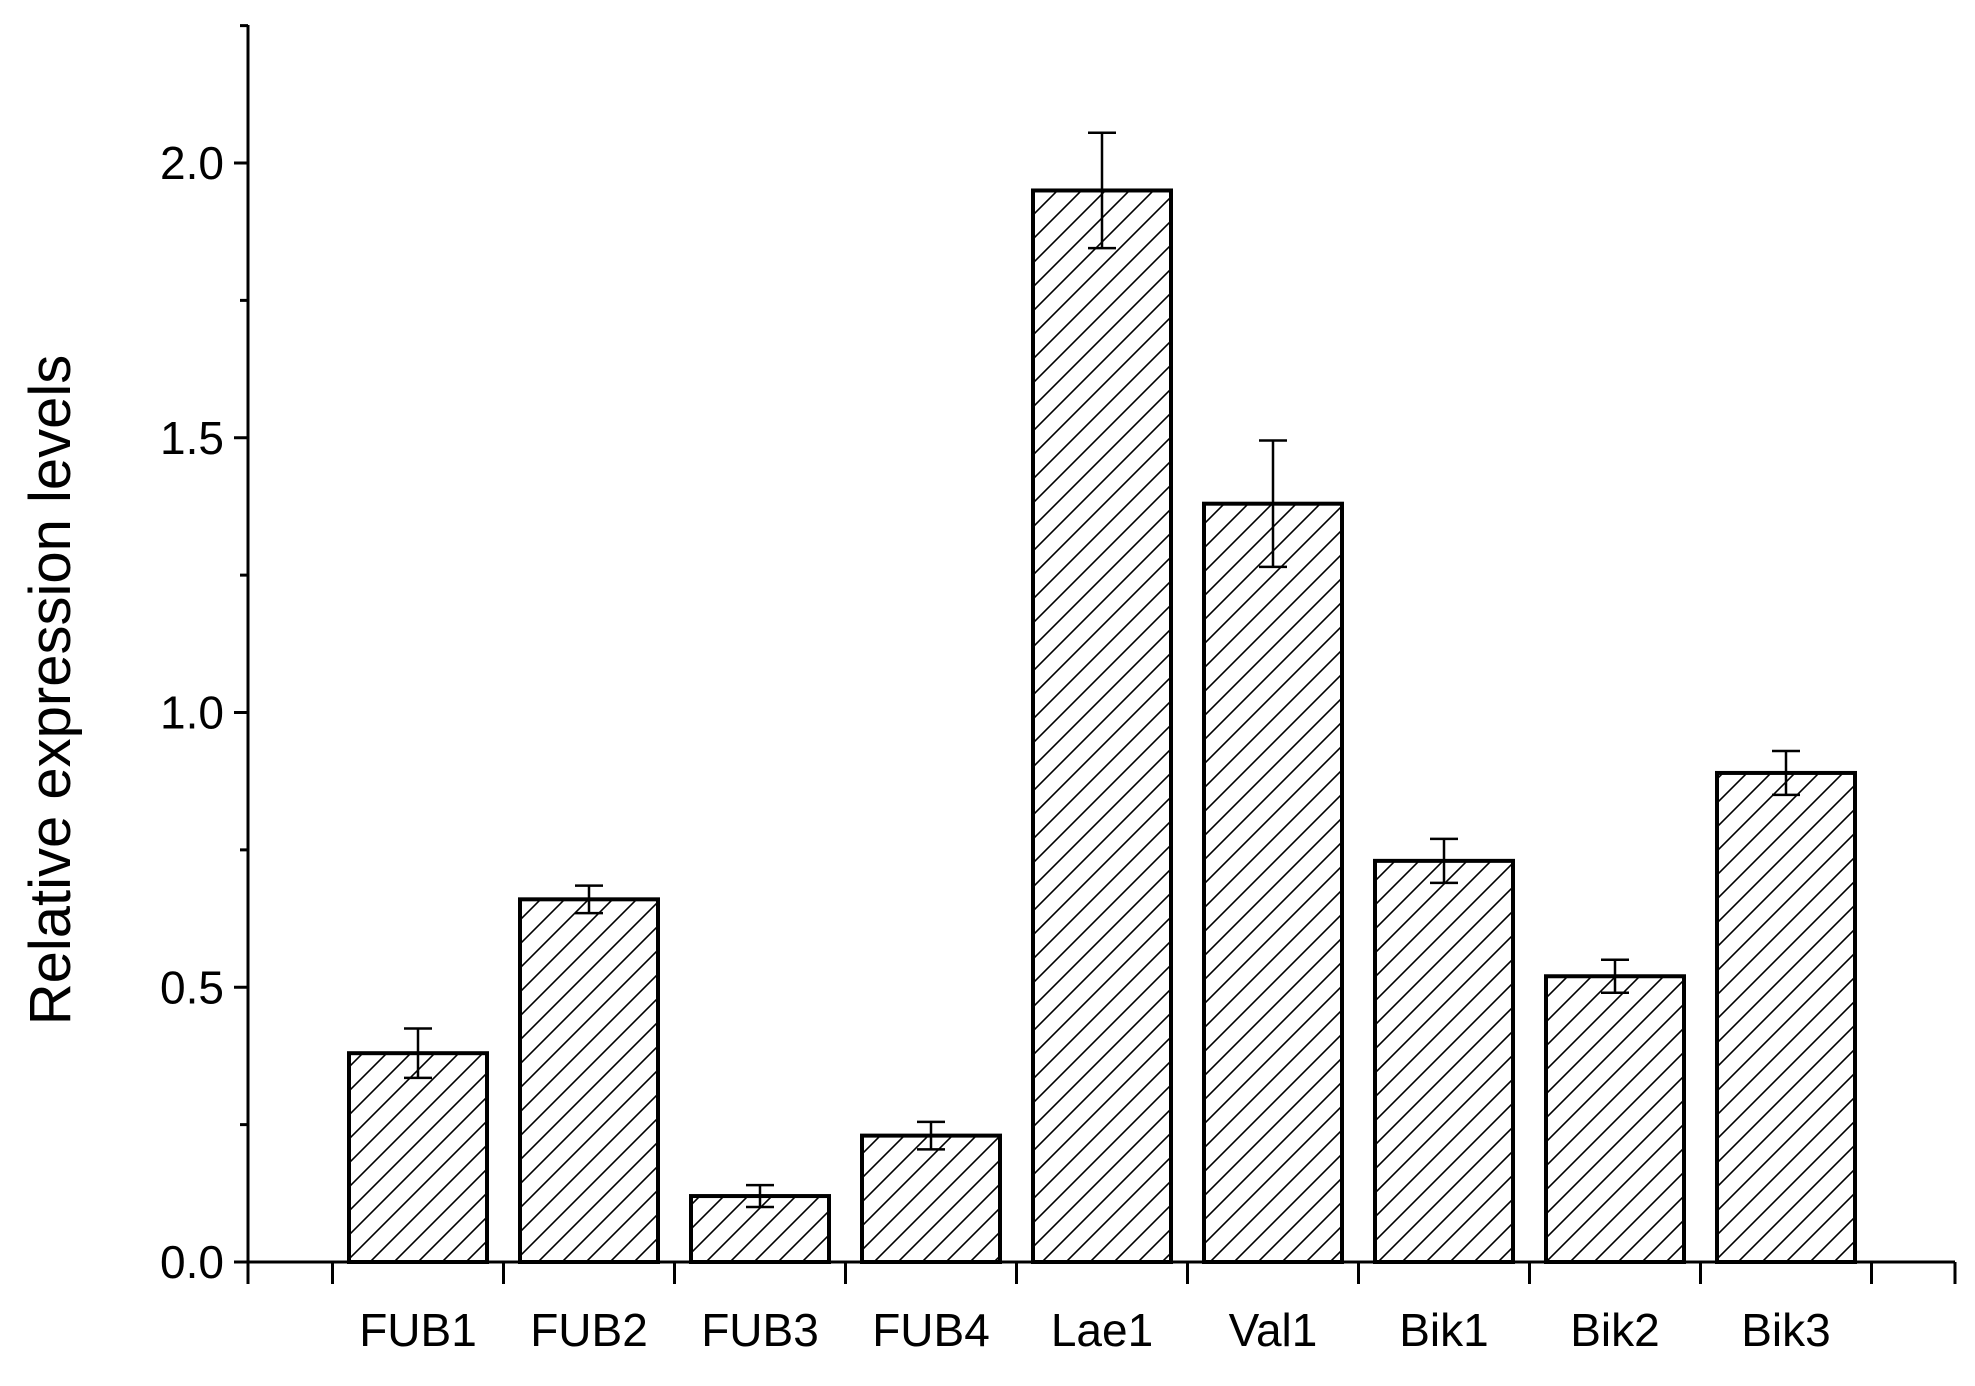 This screenshot has width=1975, height=1386. Describe the element at coordinates (1273, 1330) in the screenshot. I see `x-tick-label: Val1` at that location.